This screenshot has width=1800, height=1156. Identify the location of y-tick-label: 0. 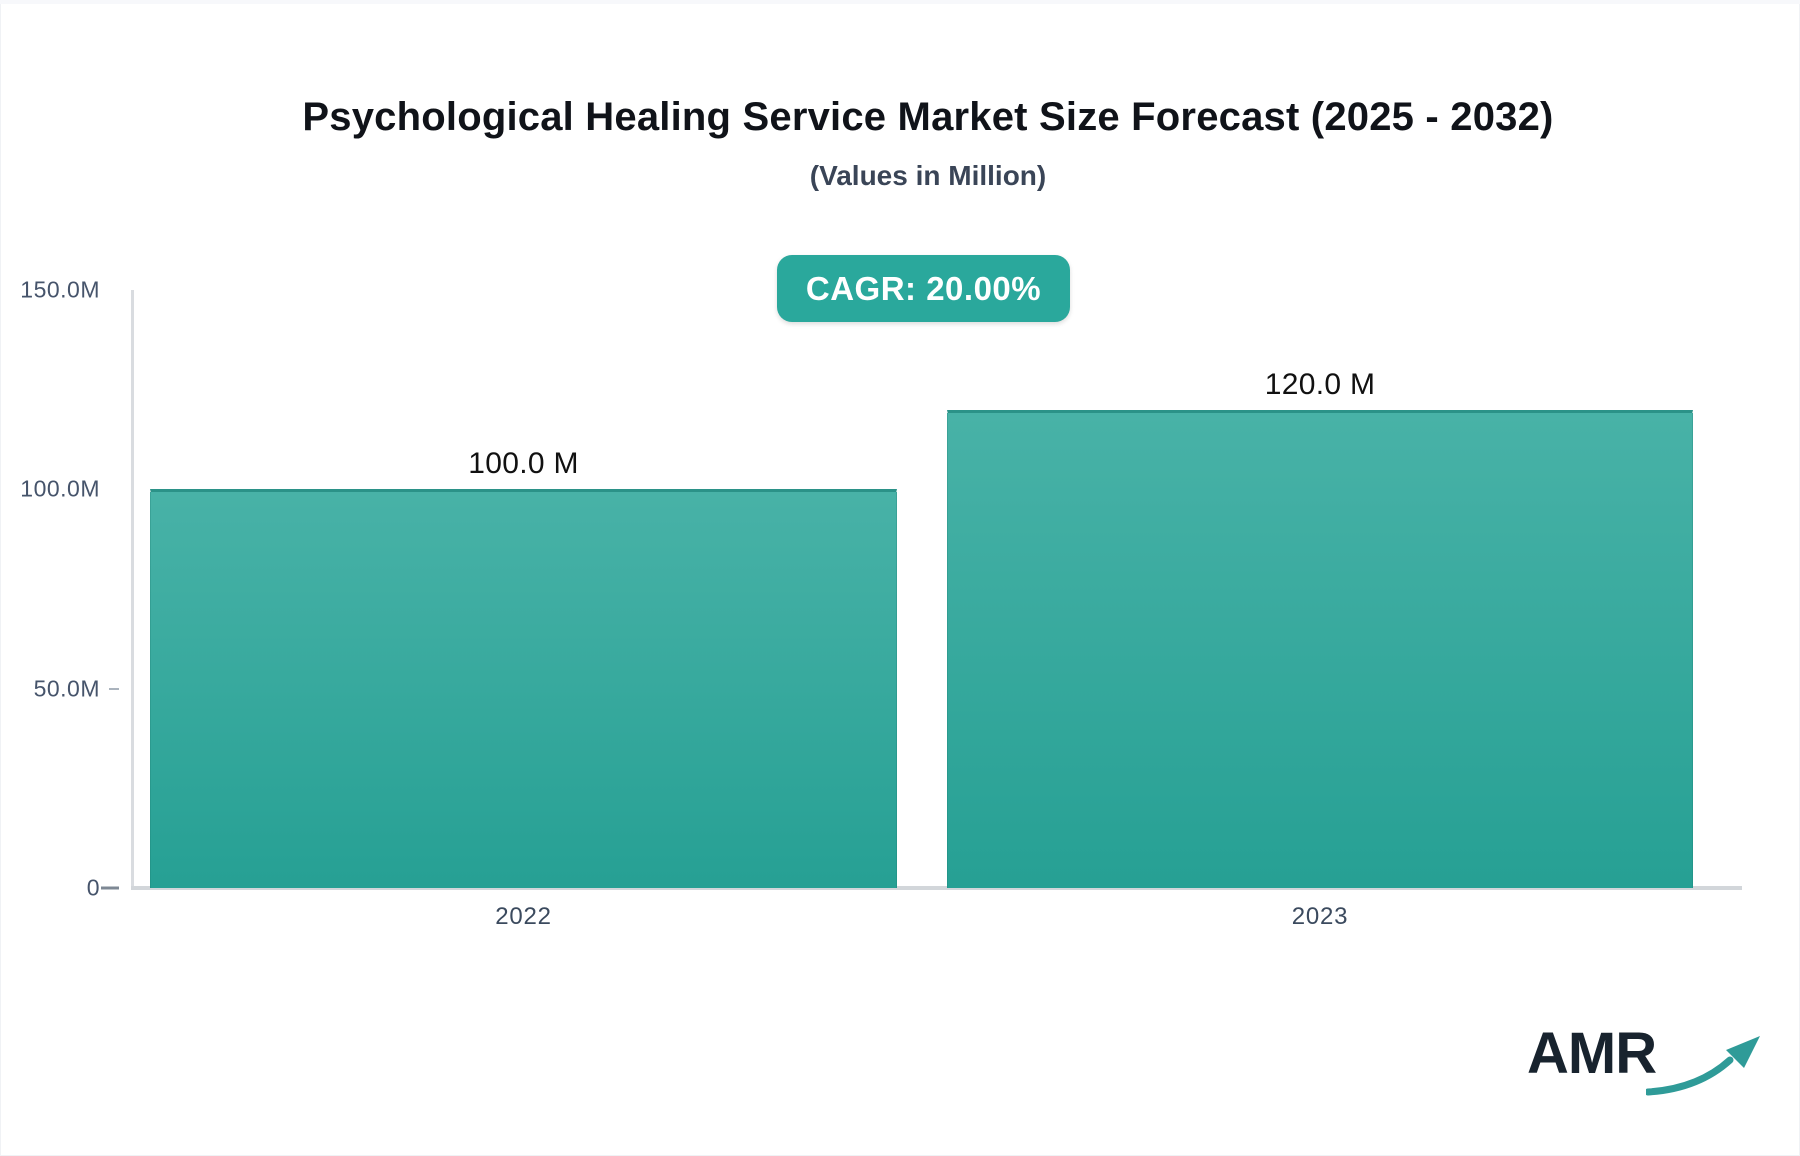
(93, 887).